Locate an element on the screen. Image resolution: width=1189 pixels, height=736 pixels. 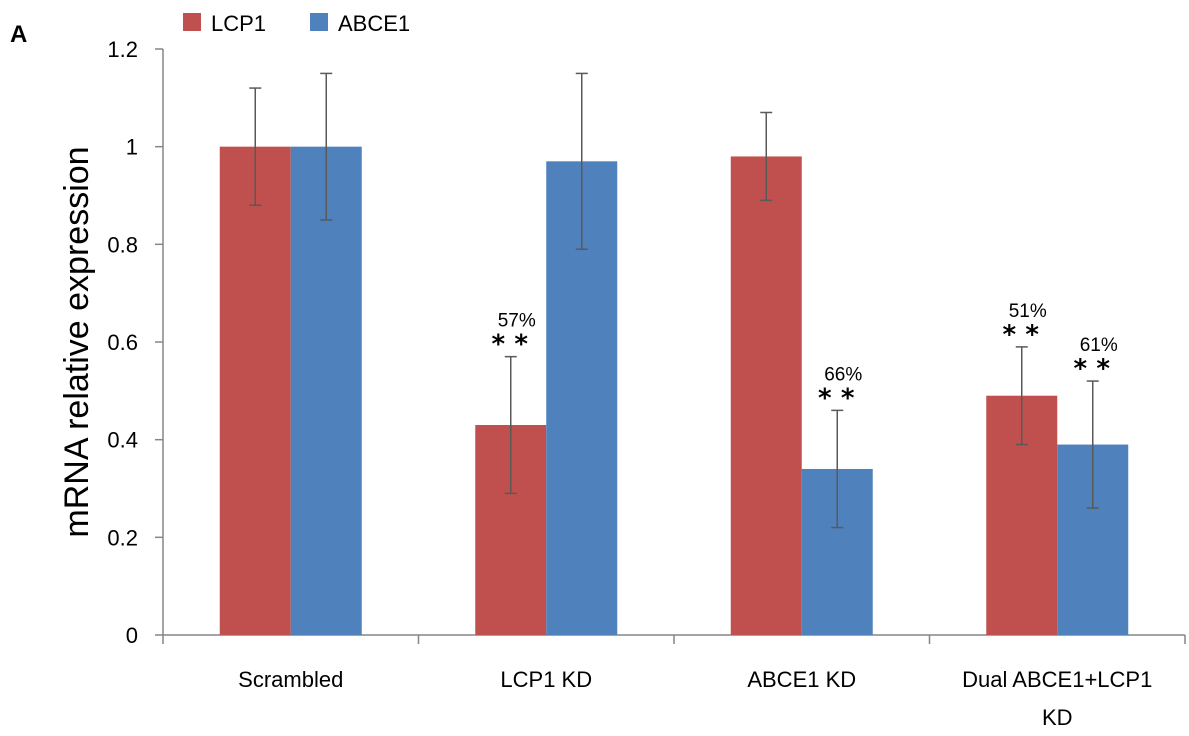
y-tick-label: 1 is located at coordinates (132, 147).